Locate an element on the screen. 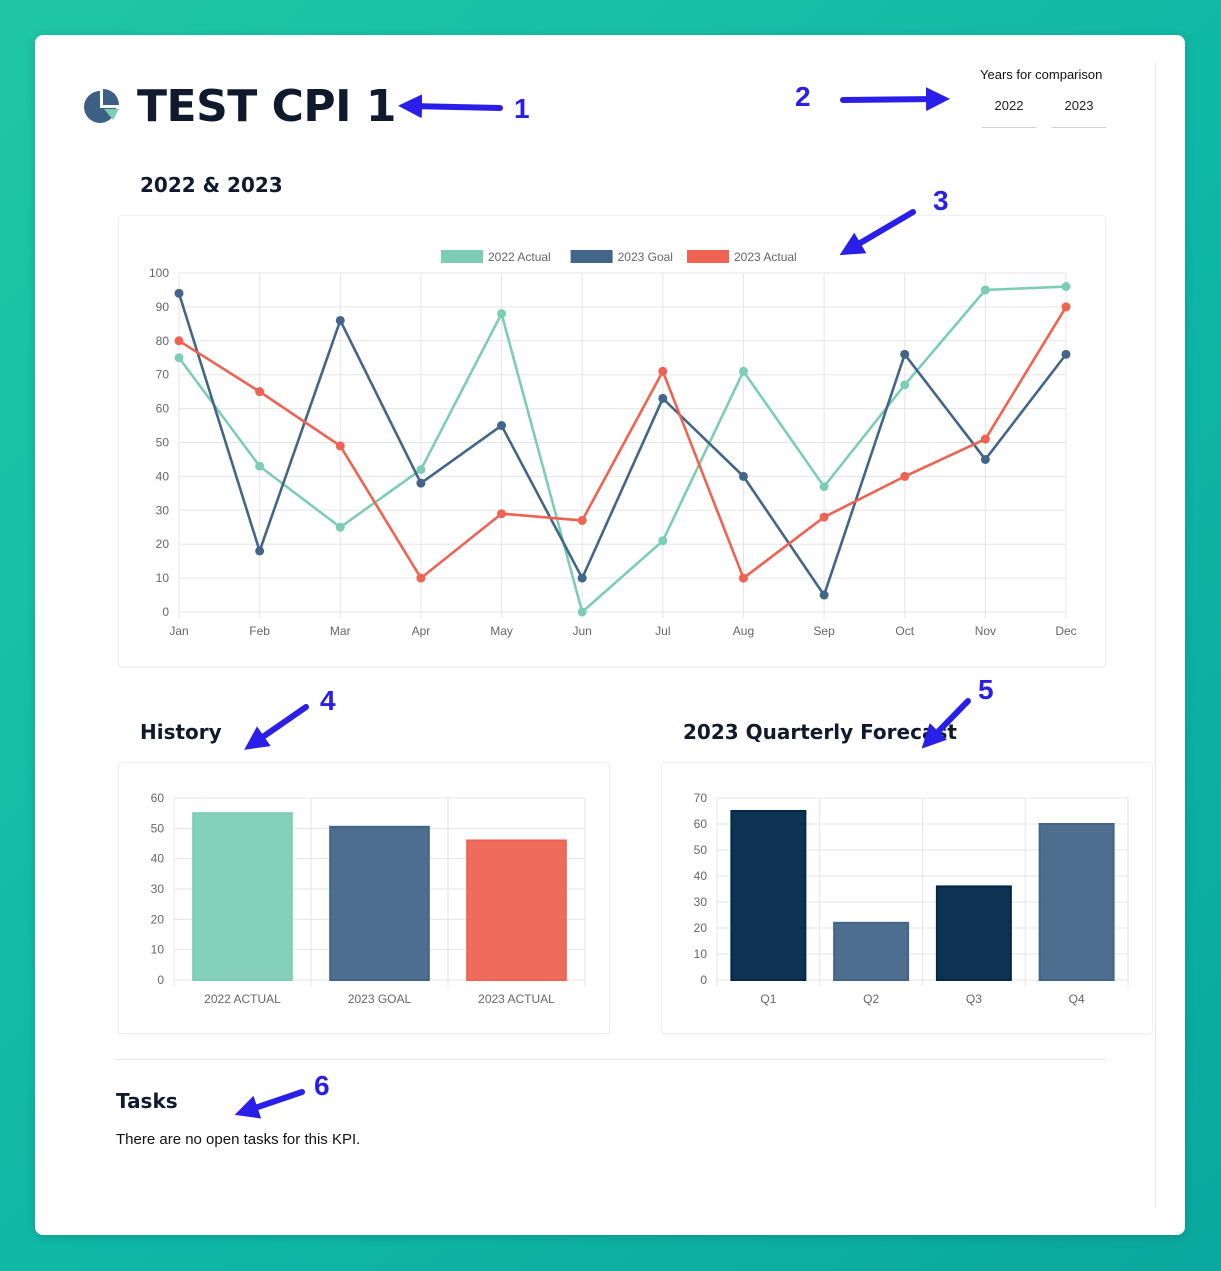 The width and height of the screenshot is (1221, 1271). x-tick-label: Jul is located at coordinates (662, 631).